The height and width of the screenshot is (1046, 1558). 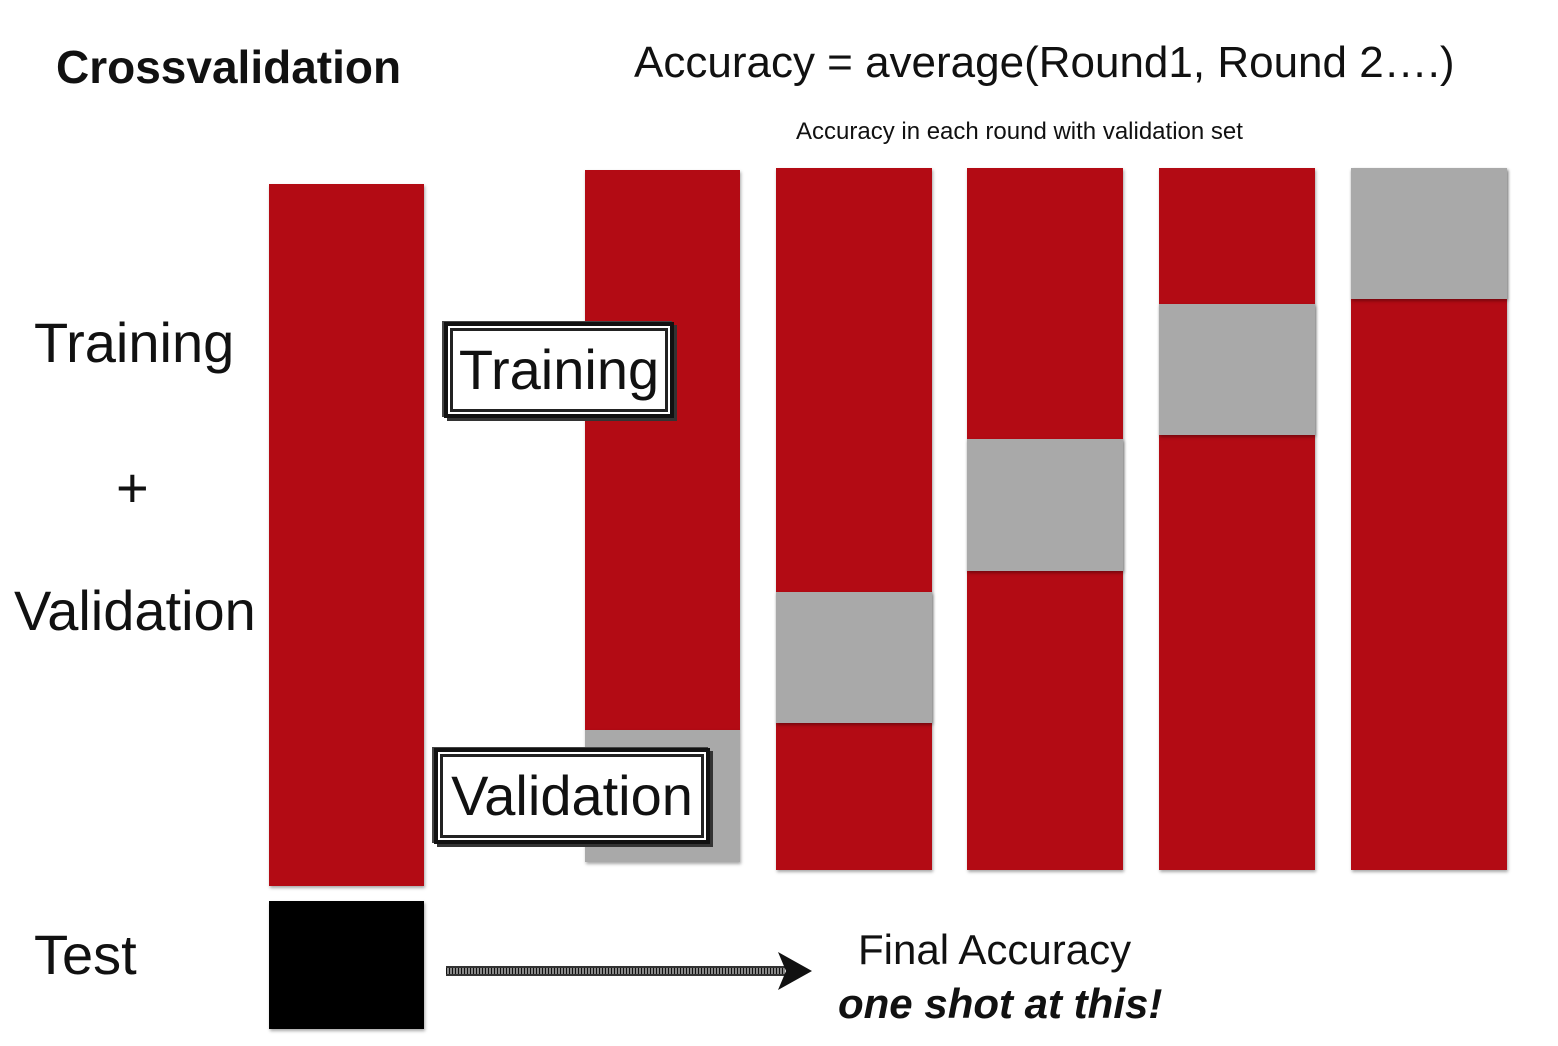 I want to click on left-label-plus: +, so click(x=132, y=487).